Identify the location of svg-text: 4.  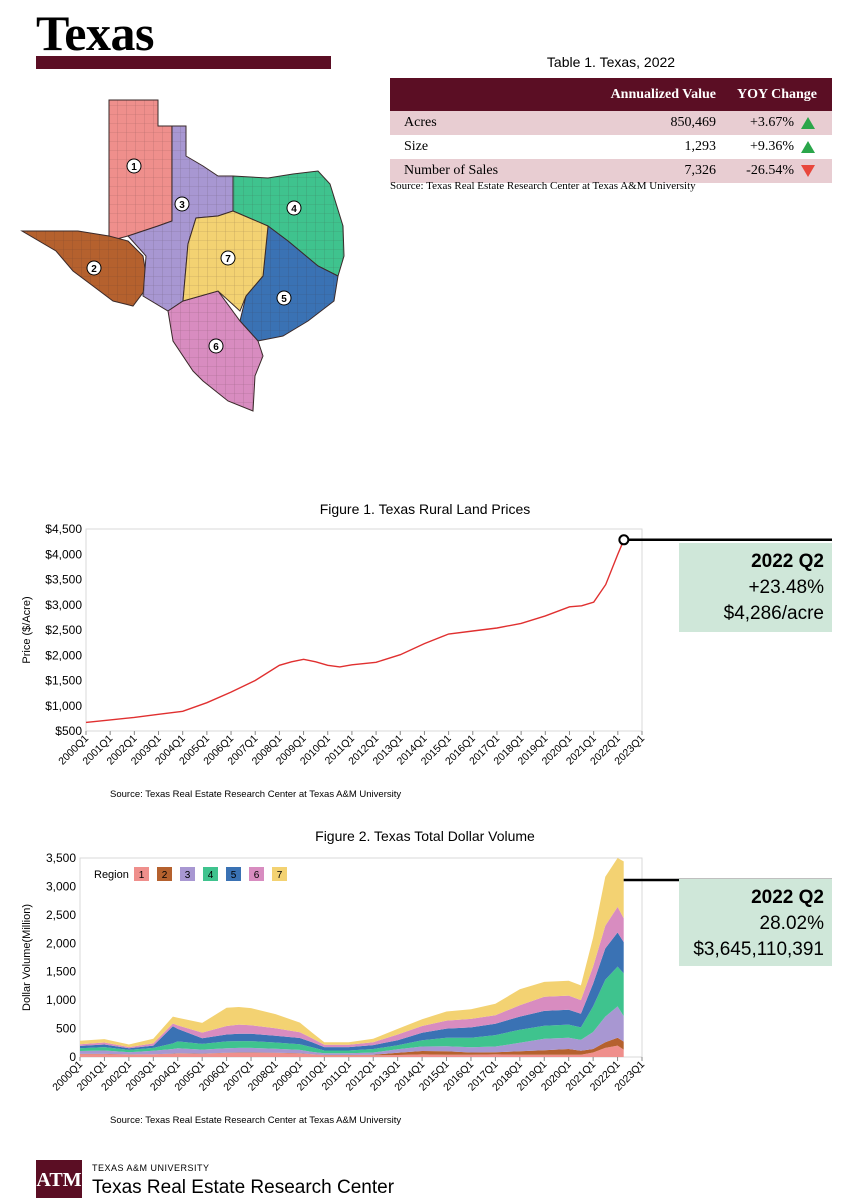
(294, 209).